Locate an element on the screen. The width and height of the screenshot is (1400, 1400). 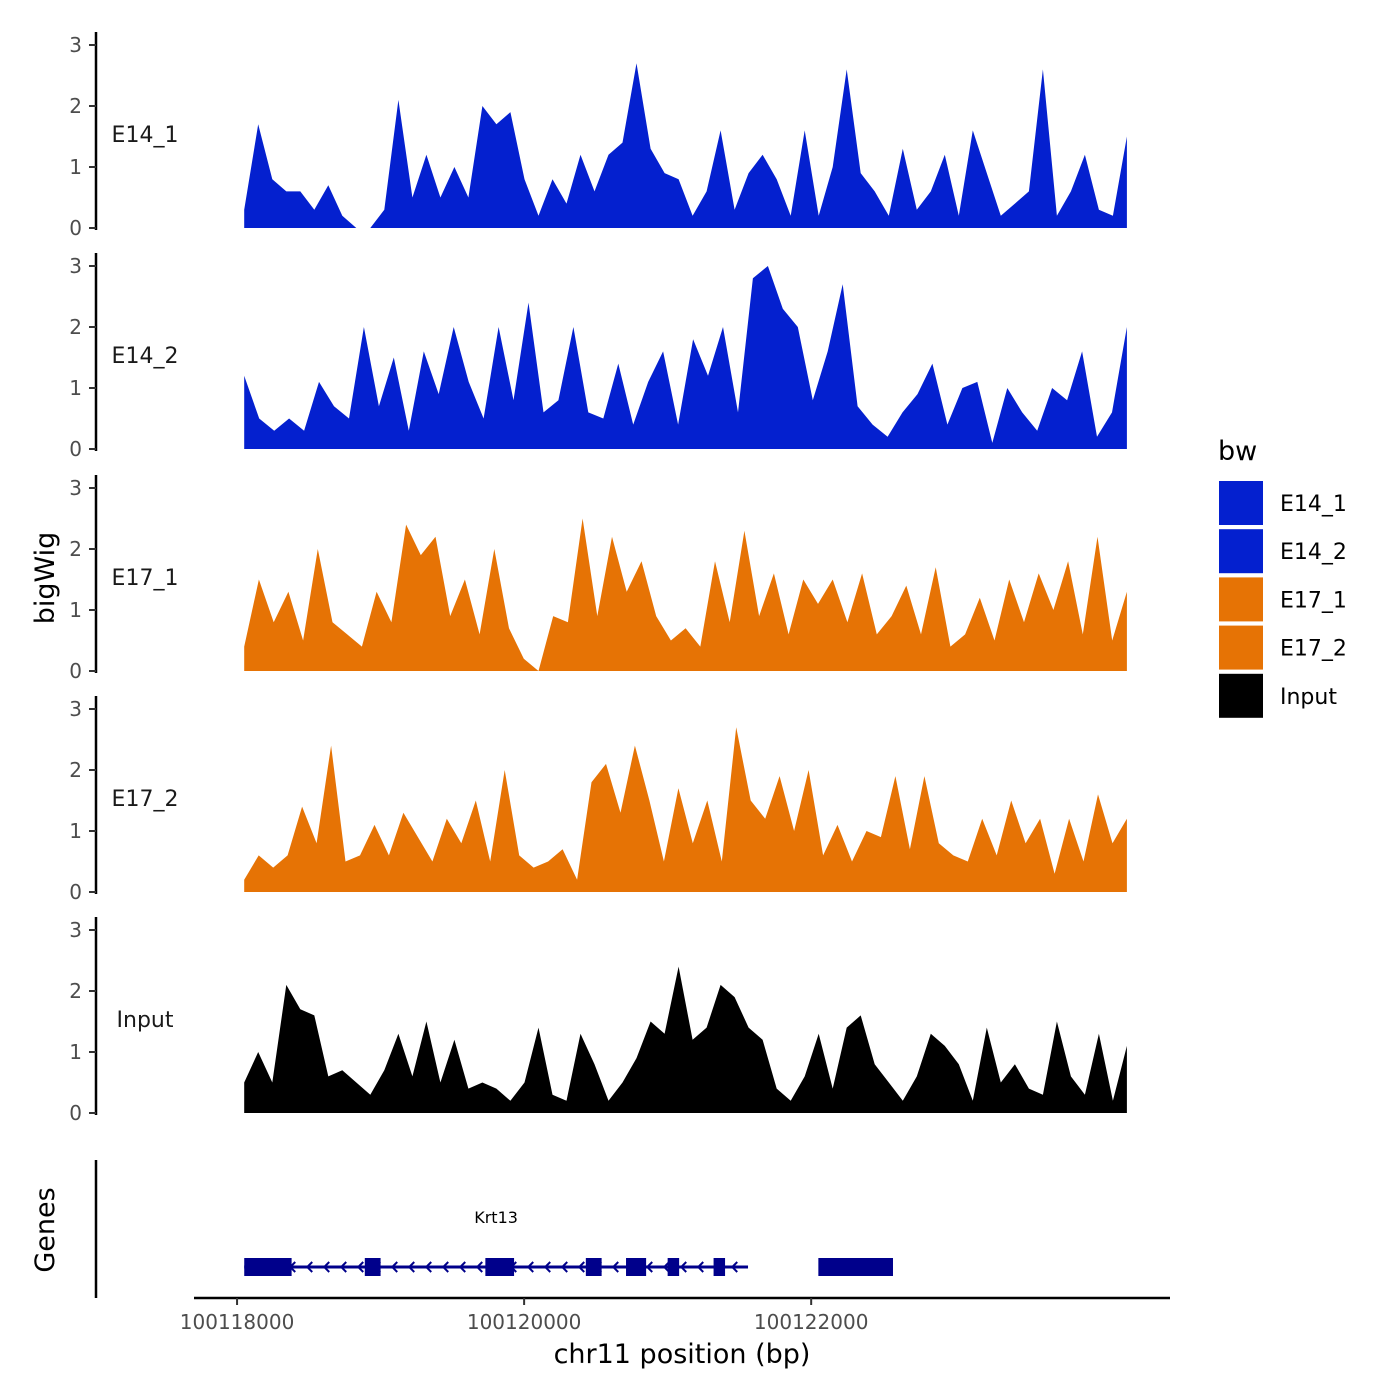
genes-axis-title: Genes is located at coordinates (45, 1229).